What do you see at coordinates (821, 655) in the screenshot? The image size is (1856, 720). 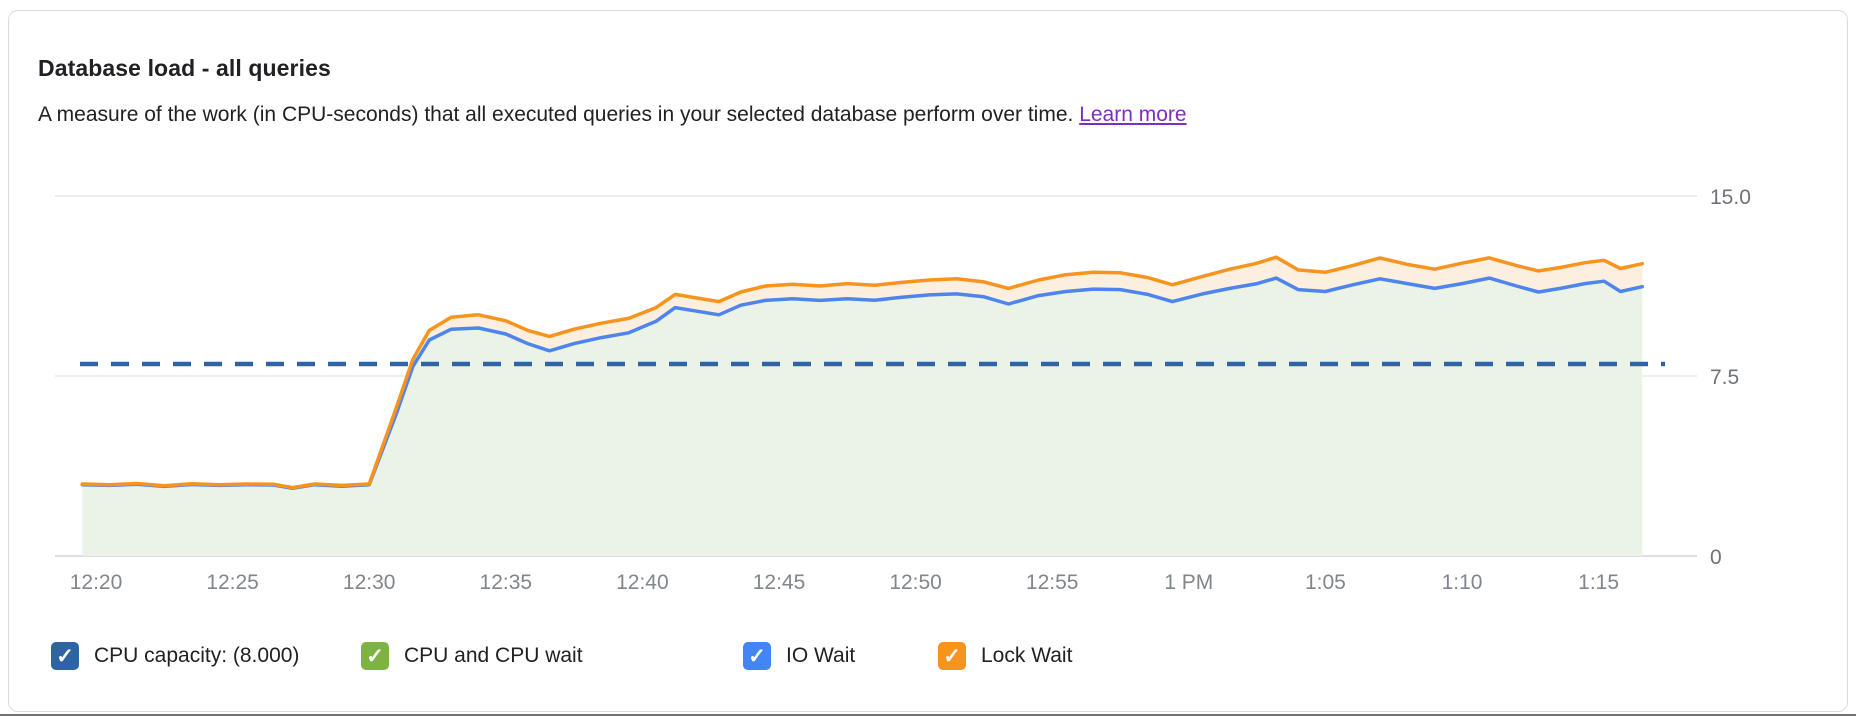 I see `legend-label: IO Wait` at bounding box center [821, 655].